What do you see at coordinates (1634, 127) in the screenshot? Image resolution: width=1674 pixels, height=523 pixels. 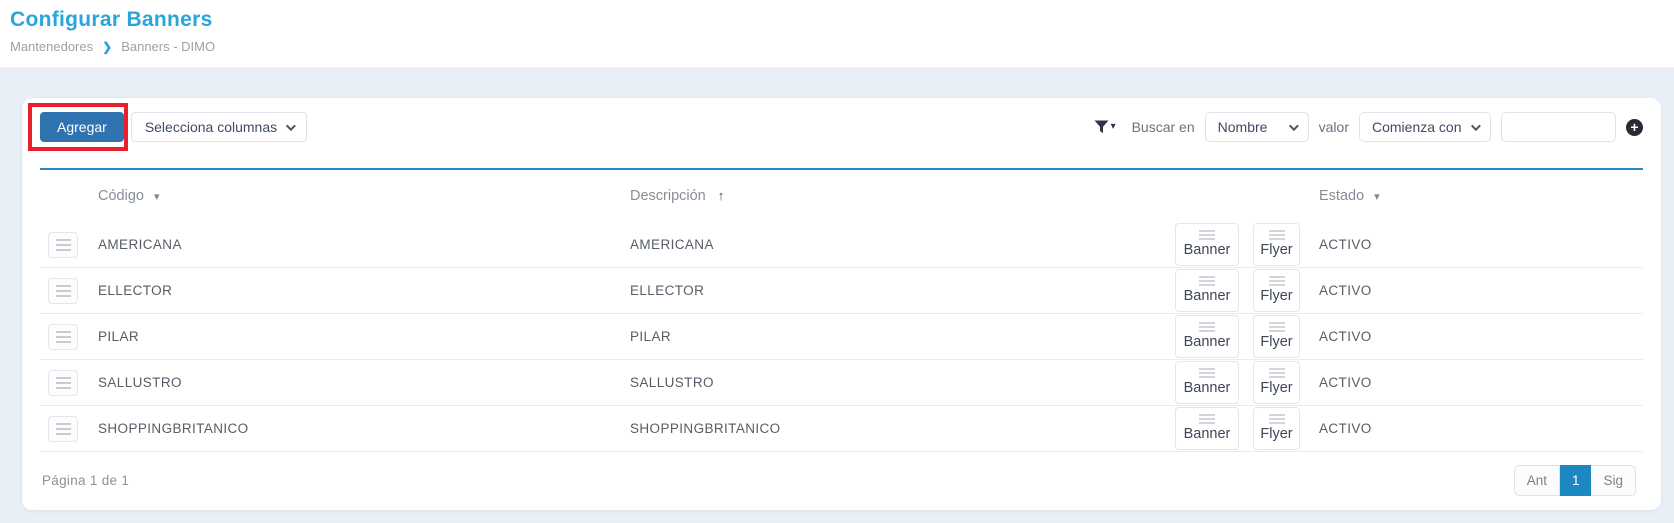 I see `add-filter-icon: +` at bounding box center [1634, 127].